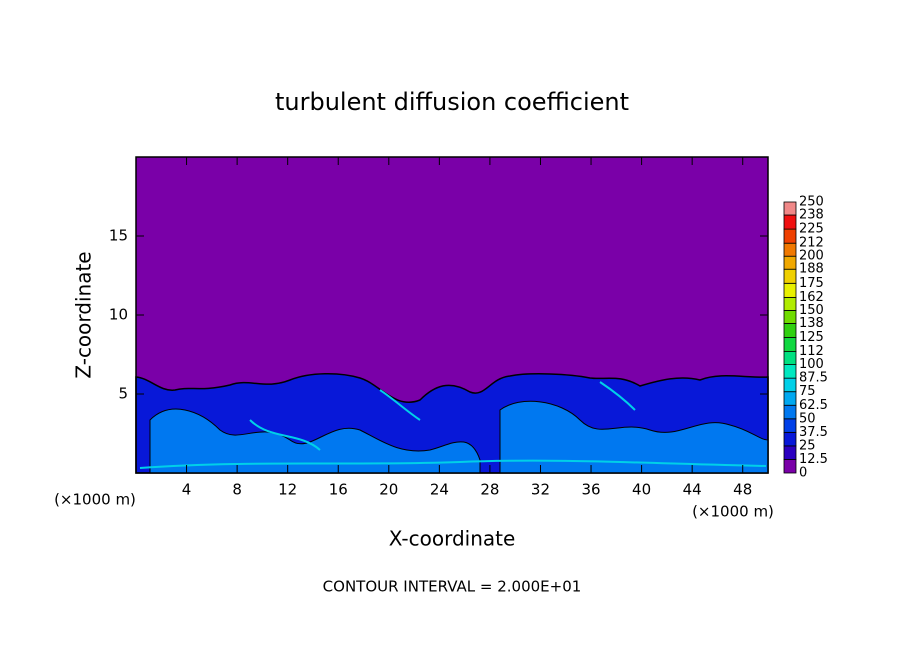 This screenshot has width=904, height=654. Describe the element at coordinates (811, 337) in the screenshot. I see `colorbar-label: 125` at that location.